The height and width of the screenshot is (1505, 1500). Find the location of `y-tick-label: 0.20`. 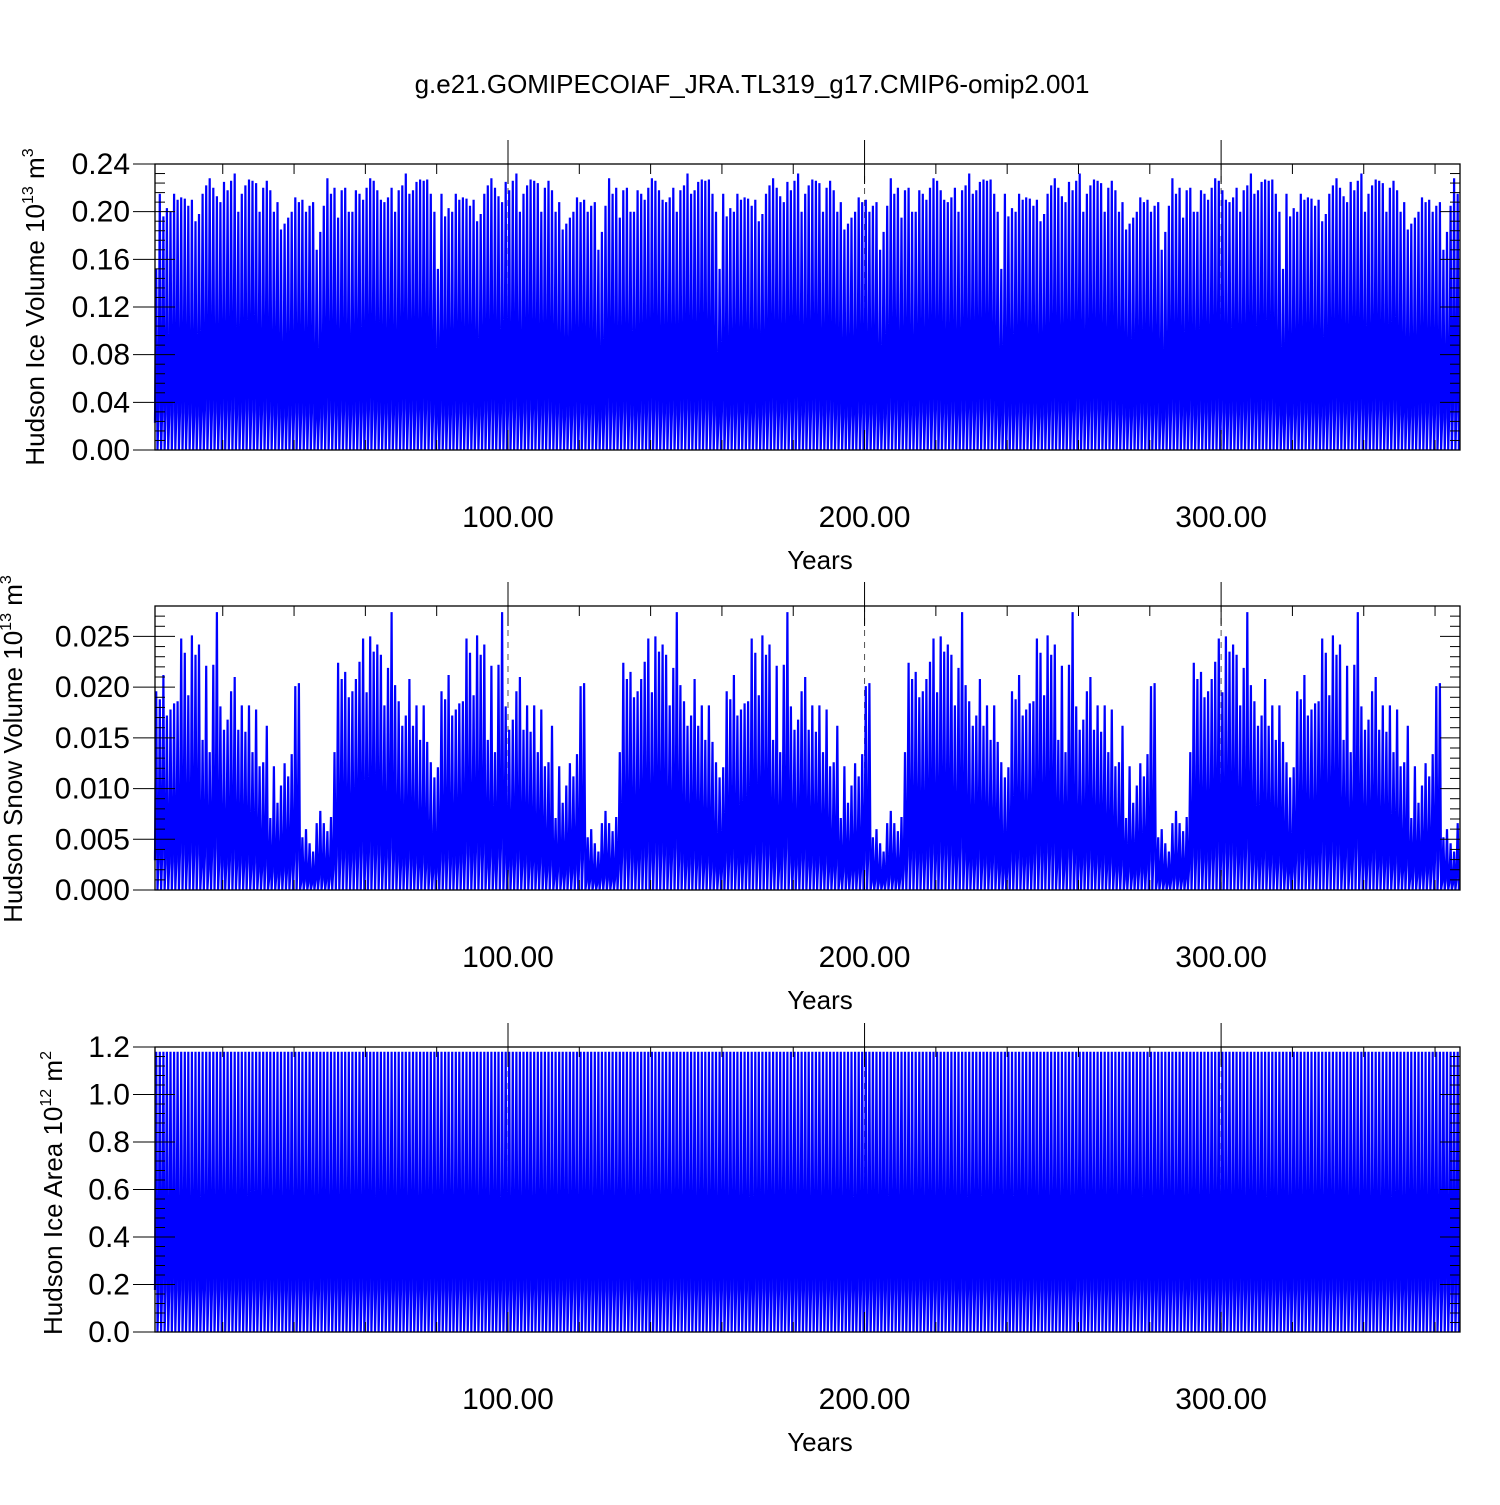

y-tick-label: 0.20 is located at coordinates (101, 212).